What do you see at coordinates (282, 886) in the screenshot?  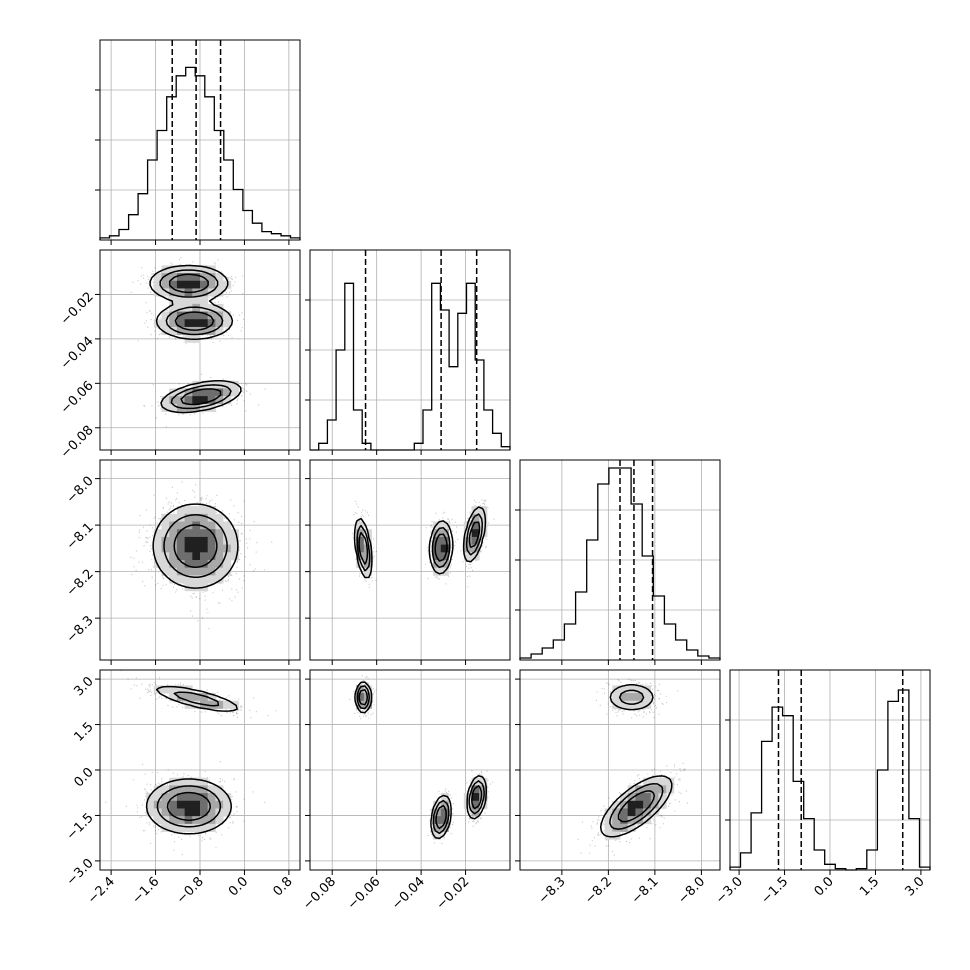 I see `x-tick-label: 0.8` at bounding box center [282, 886].